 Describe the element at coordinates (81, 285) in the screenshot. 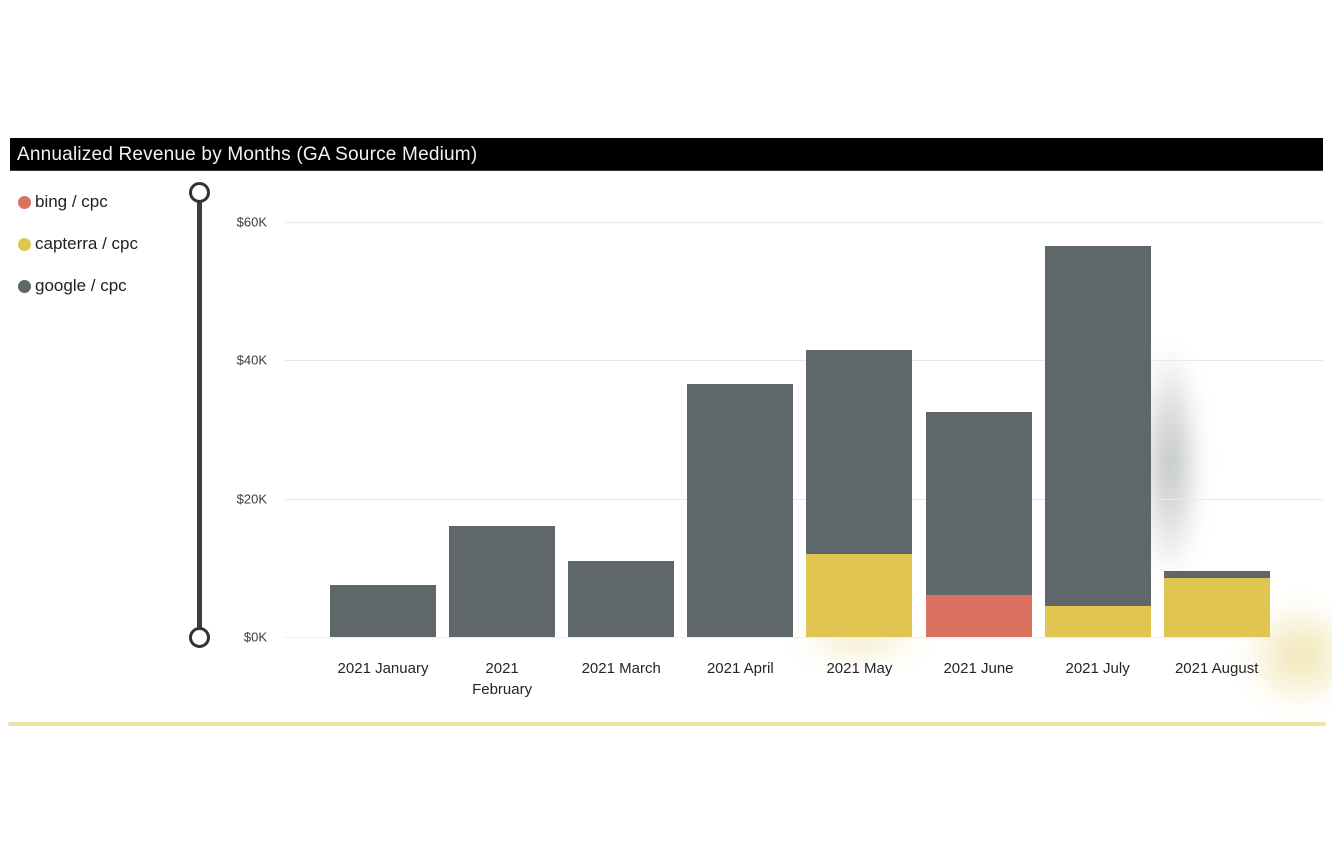

I see `legend-label: google / cpc` at that location.